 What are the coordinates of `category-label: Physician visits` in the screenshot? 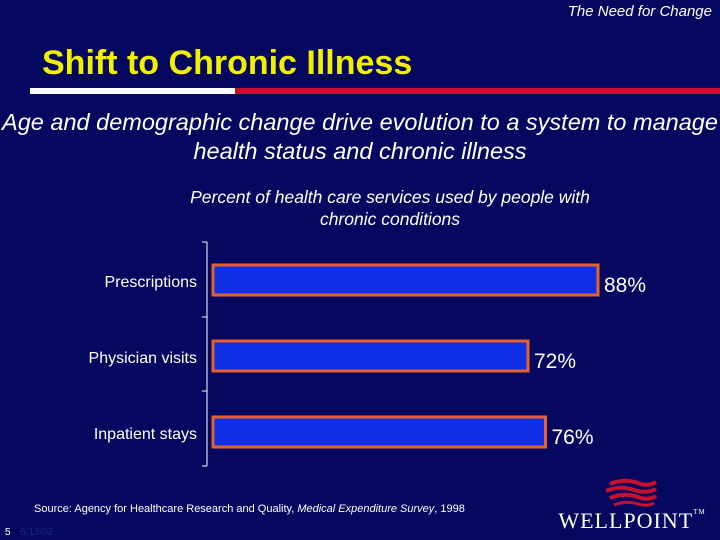 It's located at (143, 358).